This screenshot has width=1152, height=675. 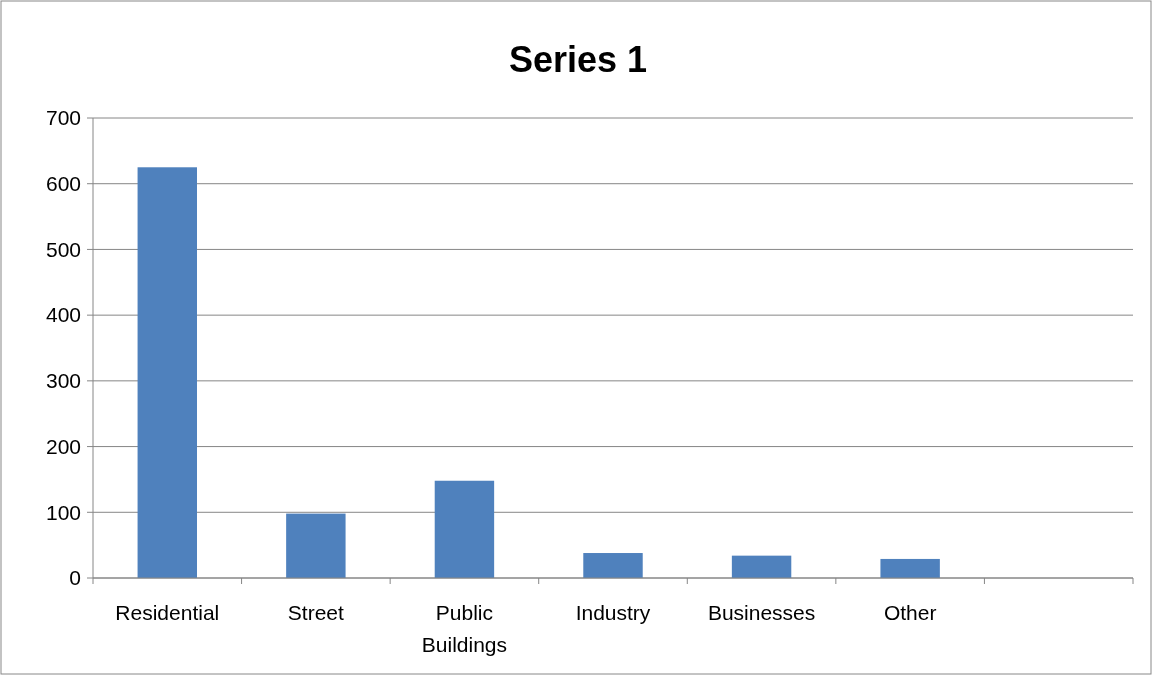 What do you see at coordinates (464, 628) in the screenshot?
I see `x-tick-label: Public Buildings` at bounding box center [464, 628].